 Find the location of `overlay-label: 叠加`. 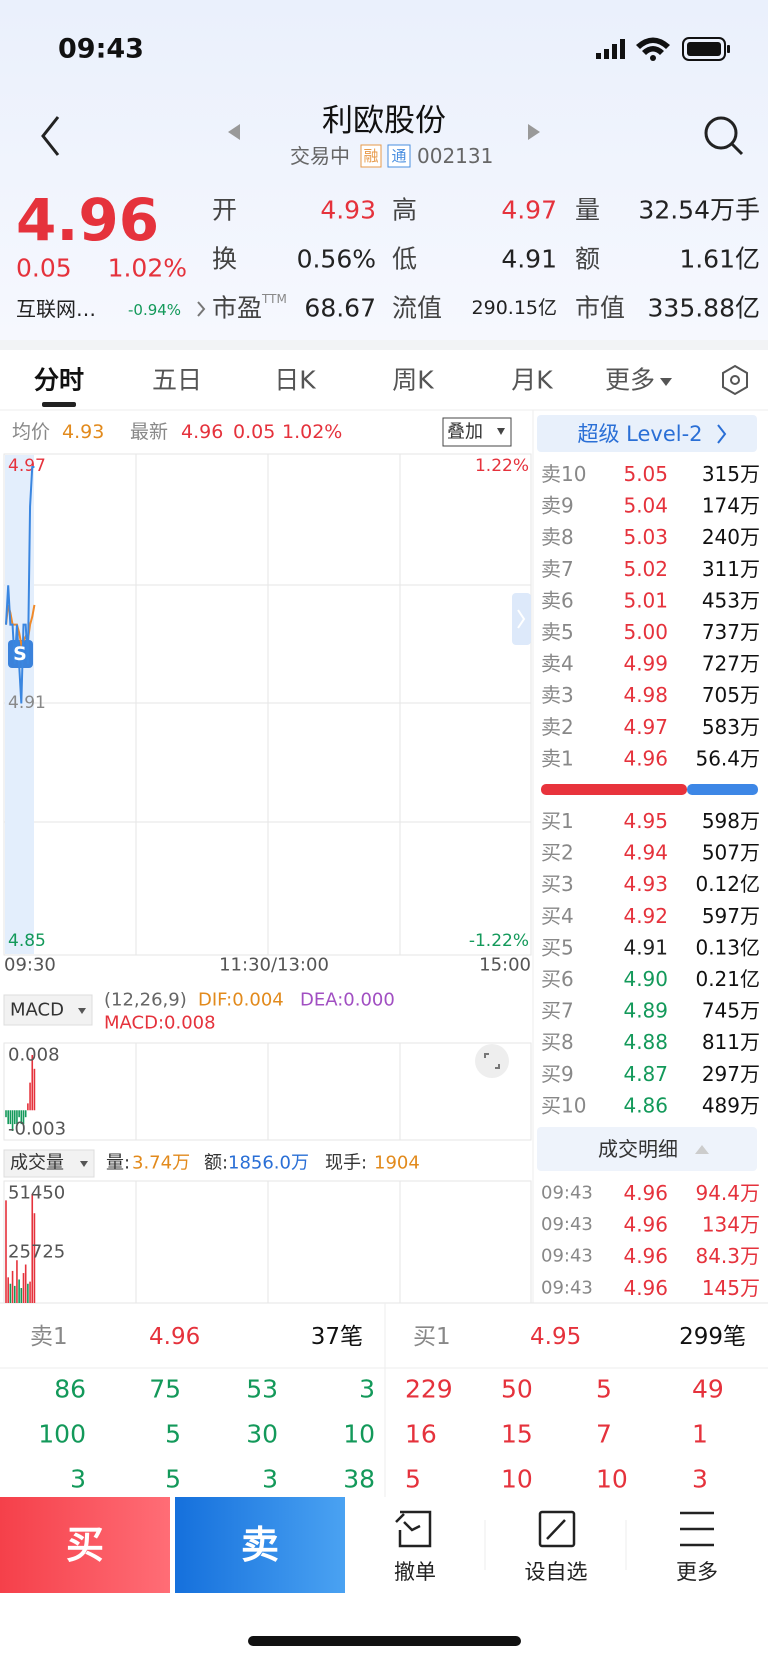

overlay-label: 叠加 is located at coordinates (465, 432).